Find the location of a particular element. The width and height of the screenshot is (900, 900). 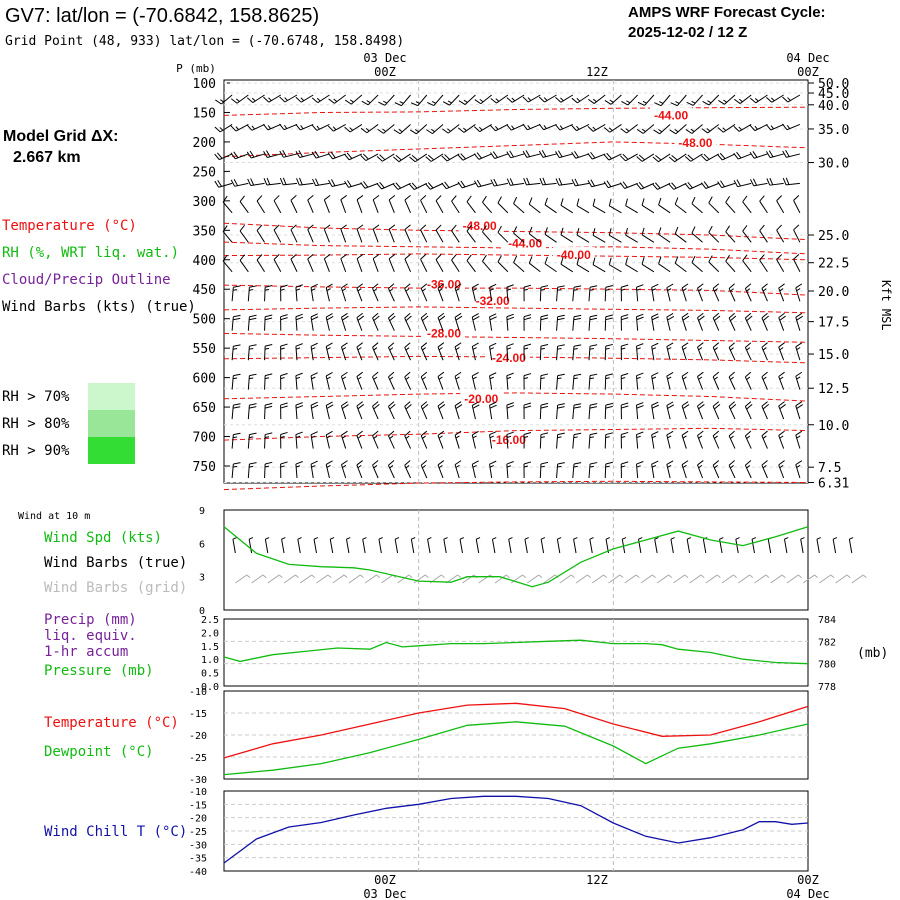

p-tick-label: 100 is located at coordinates (204, 84).